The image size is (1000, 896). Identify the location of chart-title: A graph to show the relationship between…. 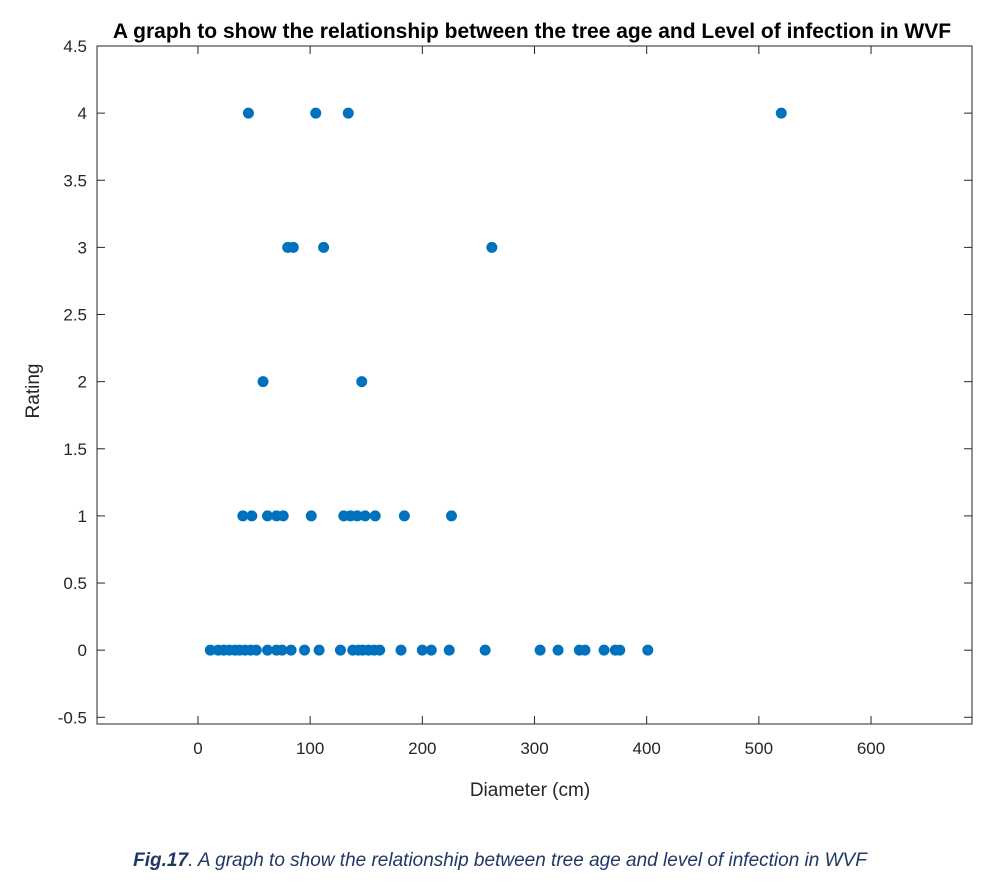
(532, 31).